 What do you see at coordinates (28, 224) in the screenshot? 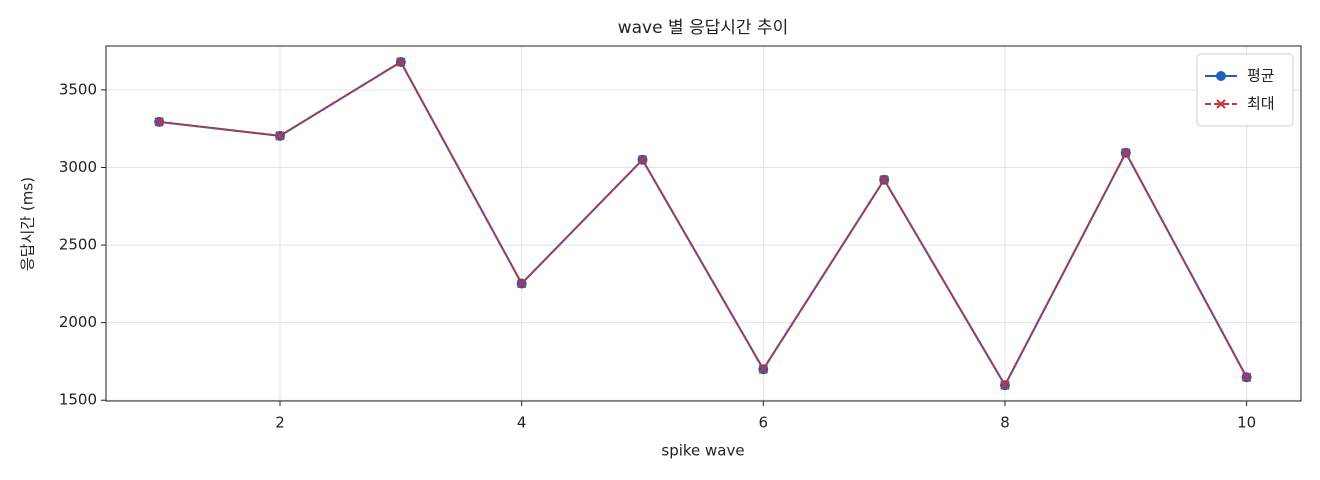
I see `y-axis-label: 응답시간 (ms)` at bounding box center [28, 224].